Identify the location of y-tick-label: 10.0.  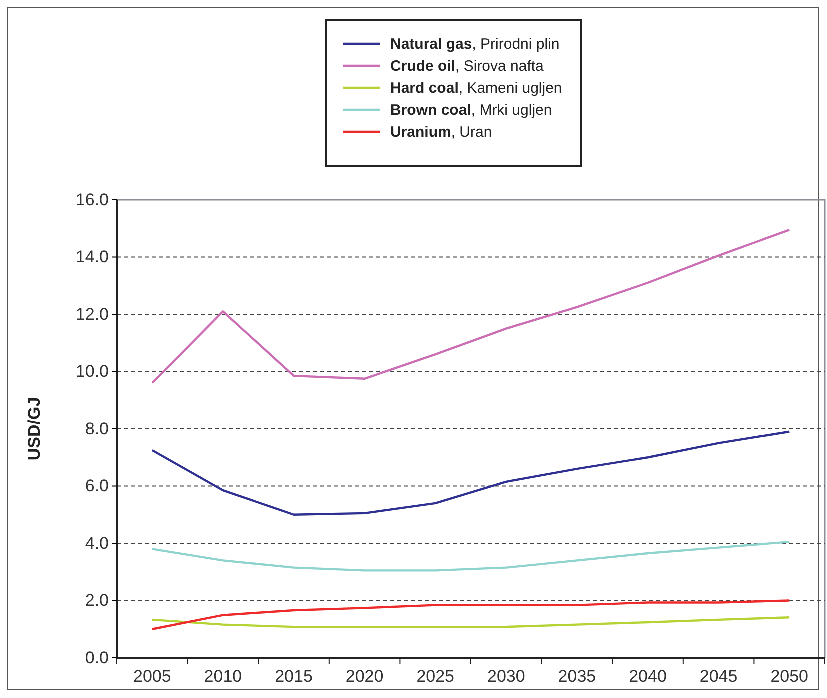
(92, 372).